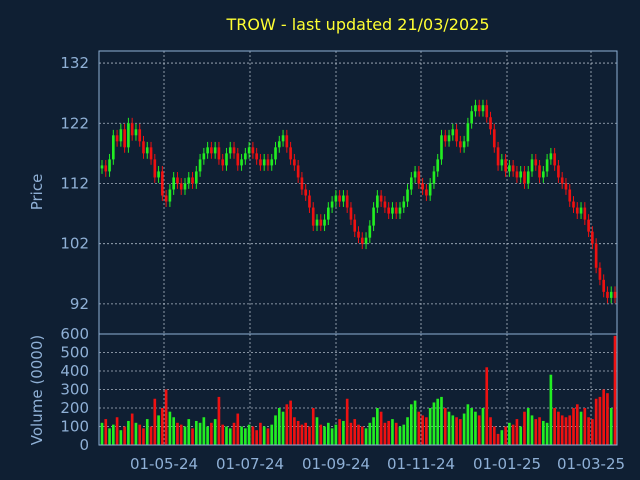 This screenshot has width=640, height=480. What do you see at coordinates (74, 371) in the screenshot?
I see `volume-tick-label: 400` at bounding box center [74, 371].